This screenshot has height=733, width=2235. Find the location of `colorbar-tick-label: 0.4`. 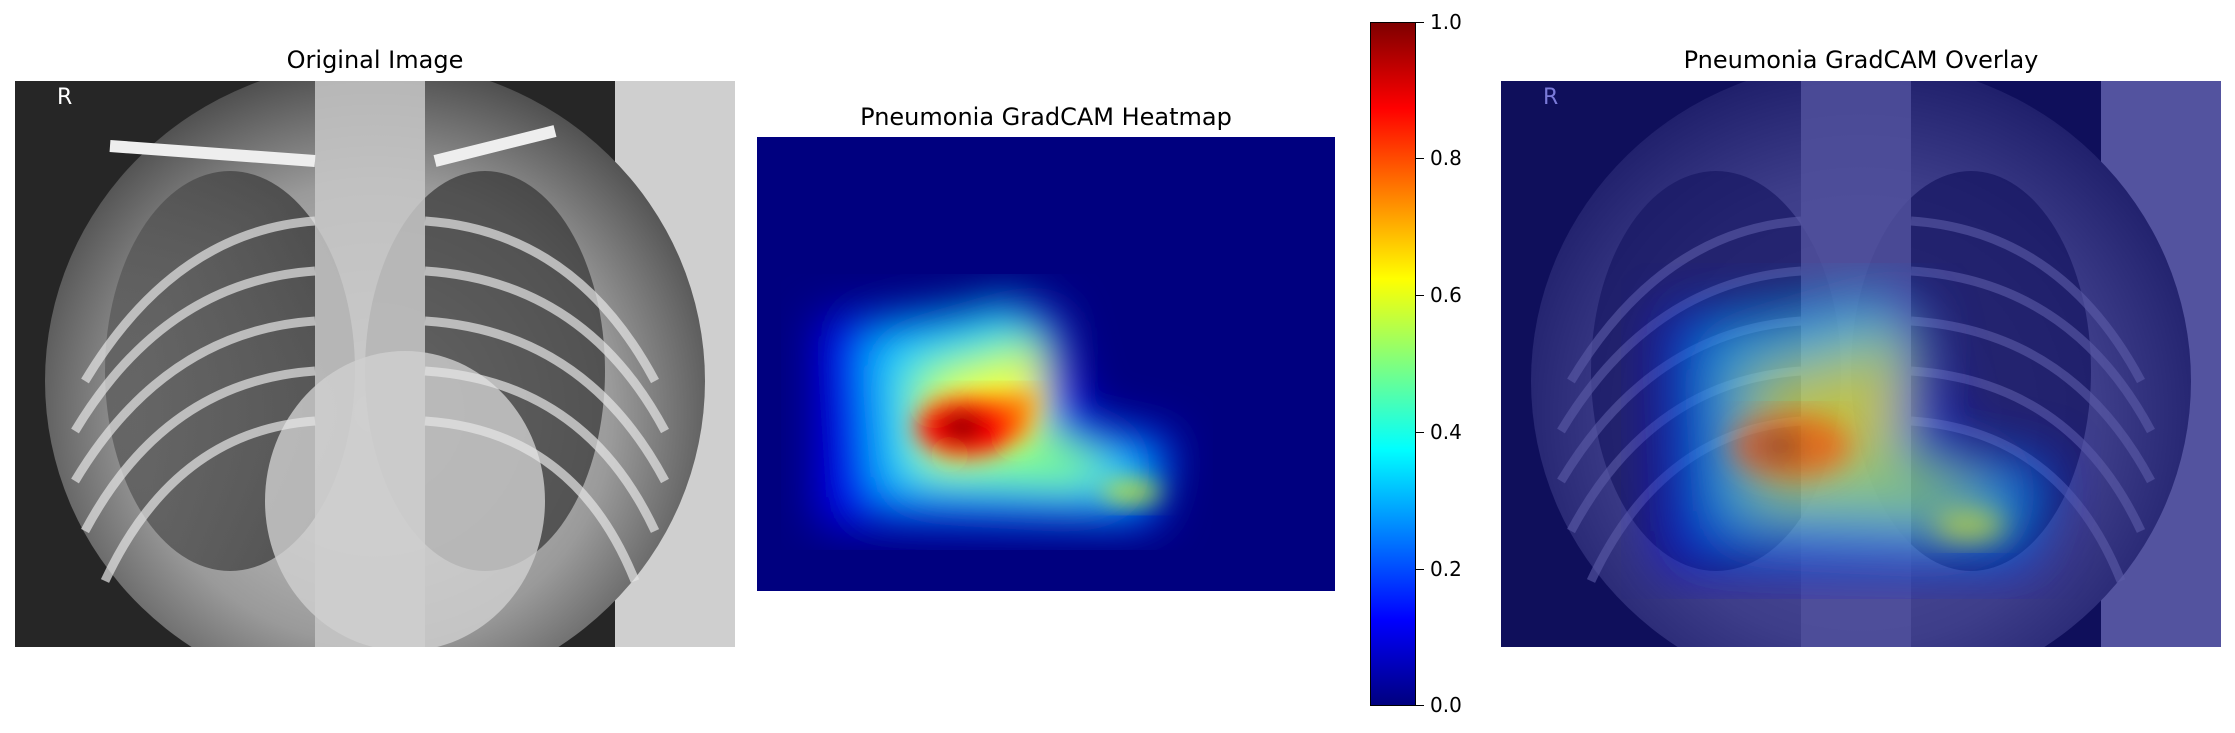

colorbar-tick-label: 0.4 is located at coordinates (1446, 432).